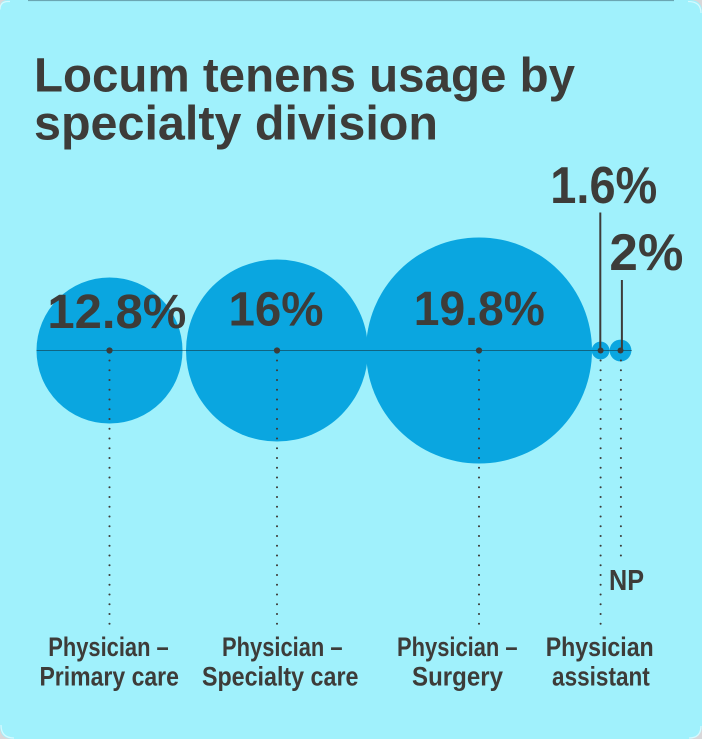 This screenshot has width=702, height=739. What do you see at coordinates (601, 677) in the screenshot?
I see `svg-text: assistant` at bounding box center [601, 677].